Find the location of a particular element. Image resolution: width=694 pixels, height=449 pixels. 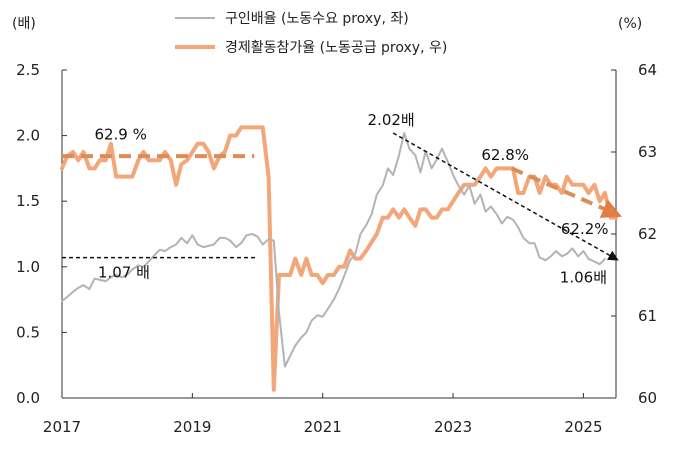

left-tick-label: 0.0 is located at coordinates (28, 398).